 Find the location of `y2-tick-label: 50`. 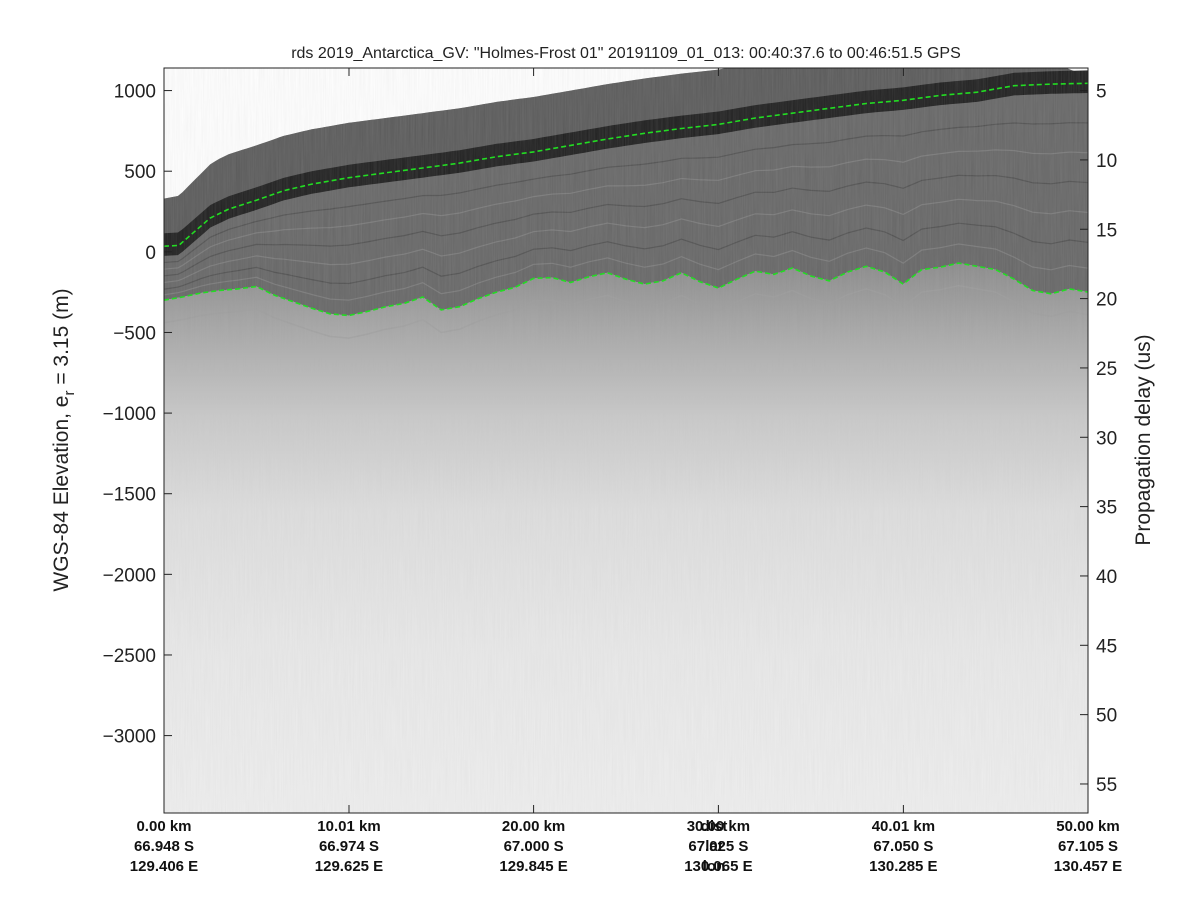

y2-tick-label: 50 is located at coordinates (1106, 716).